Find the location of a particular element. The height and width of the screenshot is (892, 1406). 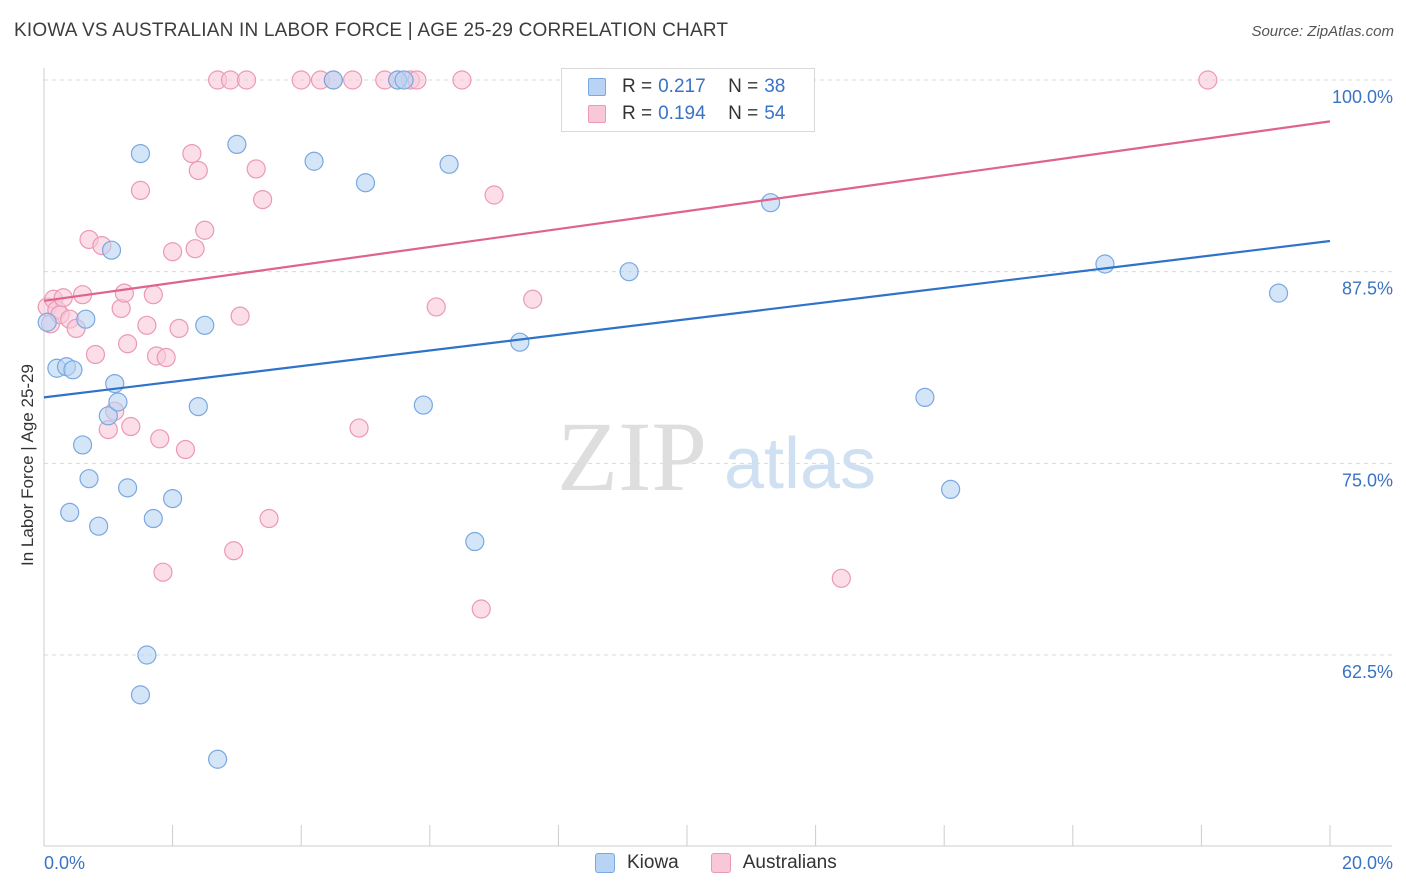

kiowa-legend-label: Kiowa is located at coordinates (653, 862).